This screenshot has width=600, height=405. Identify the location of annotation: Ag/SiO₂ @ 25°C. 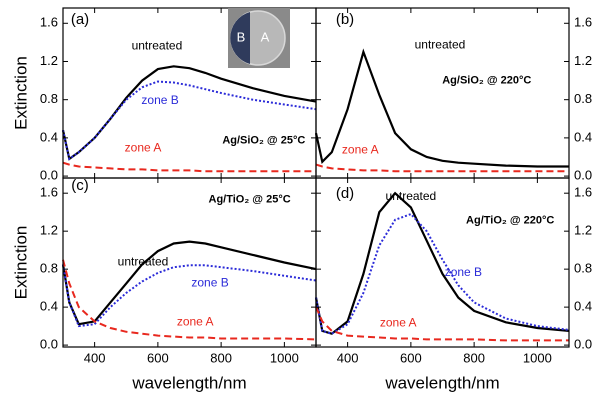
(263, 141).